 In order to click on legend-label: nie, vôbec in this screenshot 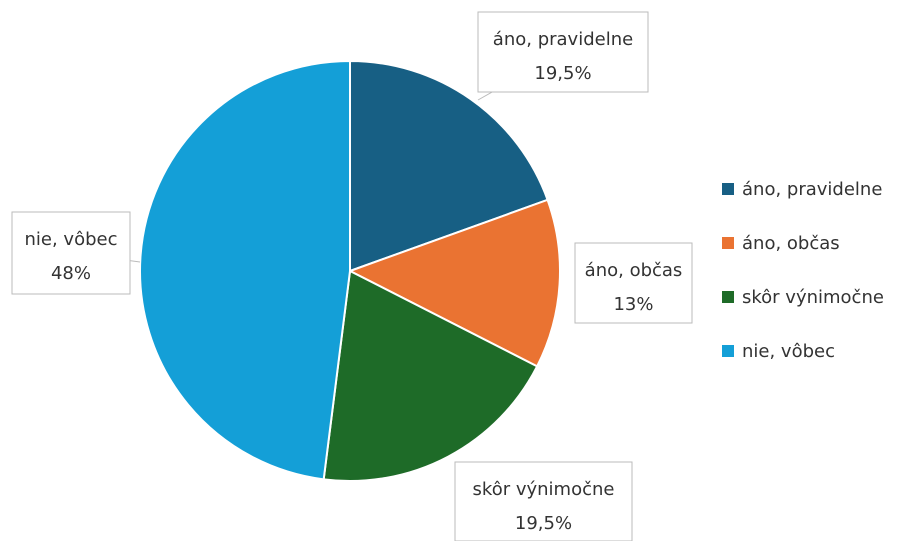, I will do `click(788, 351)`.